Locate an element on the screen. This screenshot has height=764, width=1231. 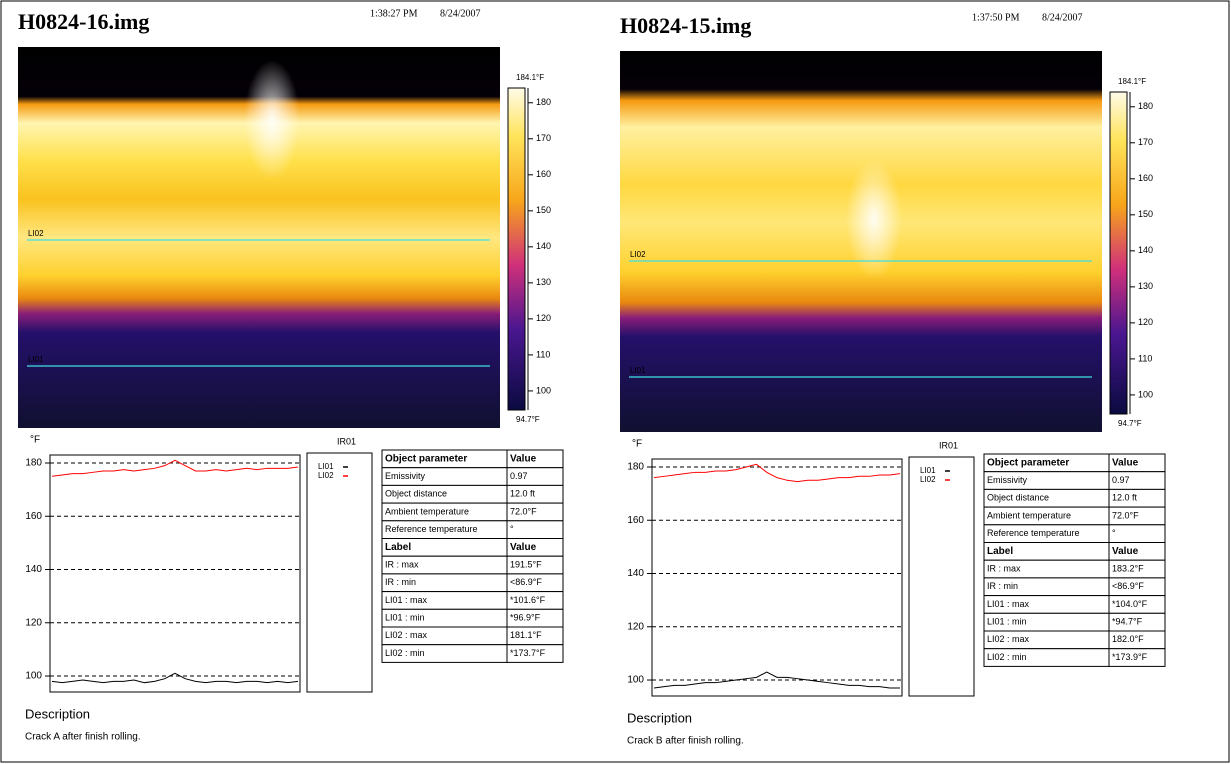
scale-tick-label: 150 is located at coordinates (1145, 214).